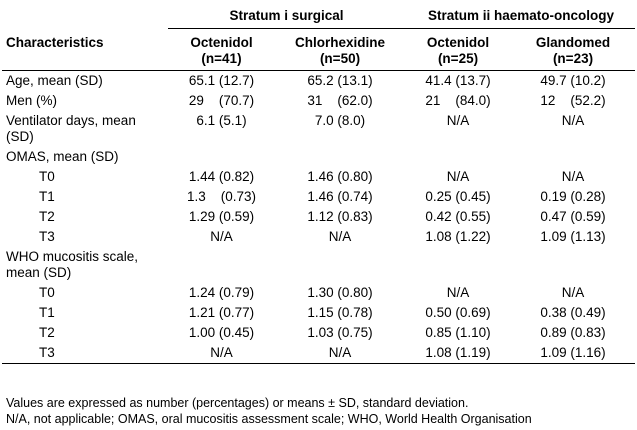  What do you see at coordinates (54, 80) in the screenshot?
I see `row-label: Age, mean (SD)` at bounding box center [54, 80].